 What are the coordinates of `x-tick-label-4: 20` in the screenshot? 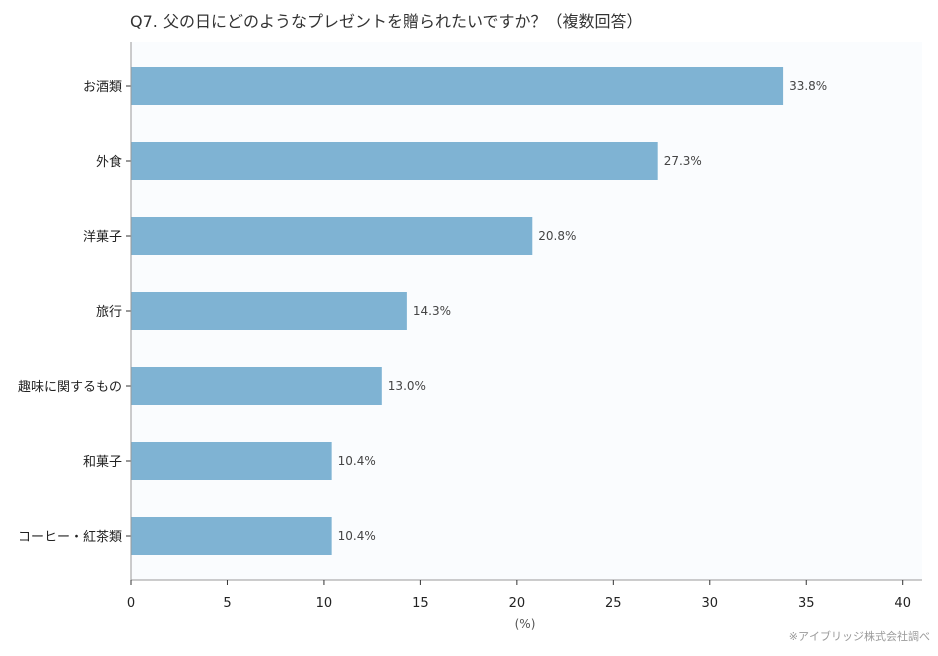 It's located at (517, 603).